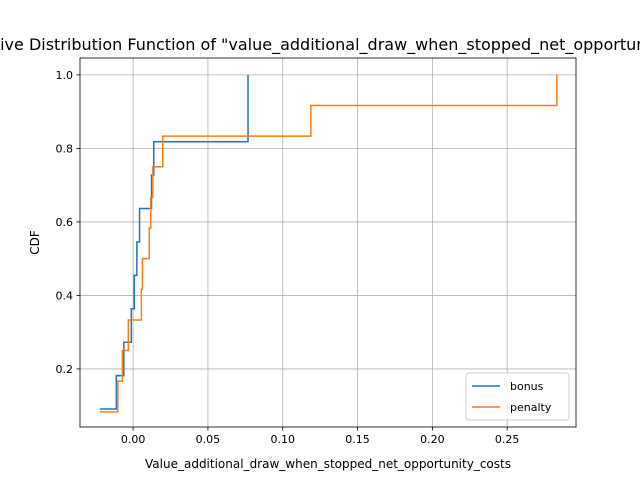 Image resolution: width=640 pixels, height=480 pixels. What do you see at coordinates (35, 242) in the screenshot?
I see `y-axis-label: CDF` at bounding box center [35, 242].